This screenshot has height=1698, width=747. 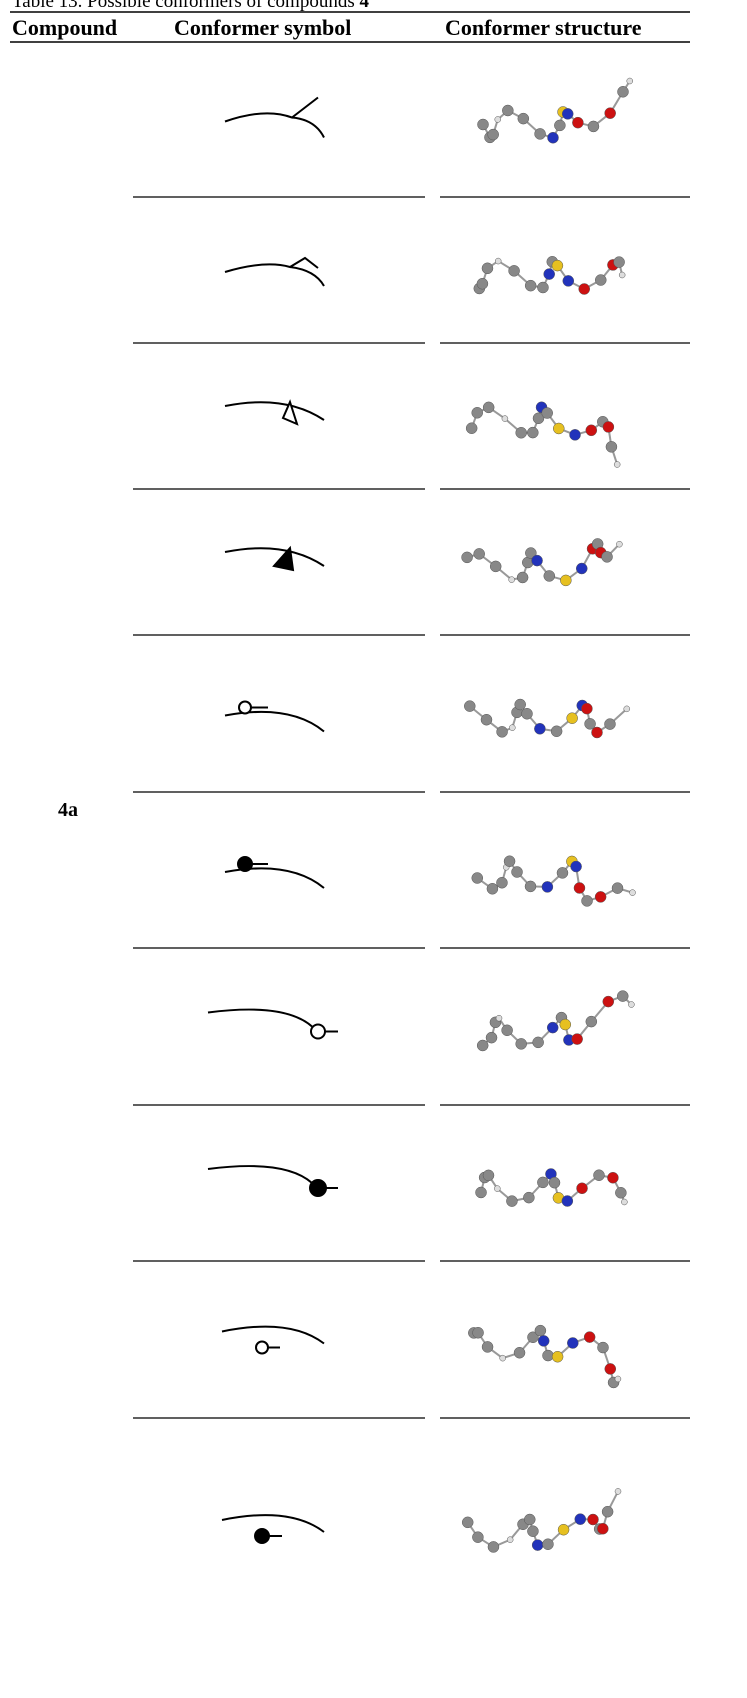 What do you see at coordinates (68, 810) in the screenshot?
I see `compound-label: 4a` at bounding box center [68, 810].